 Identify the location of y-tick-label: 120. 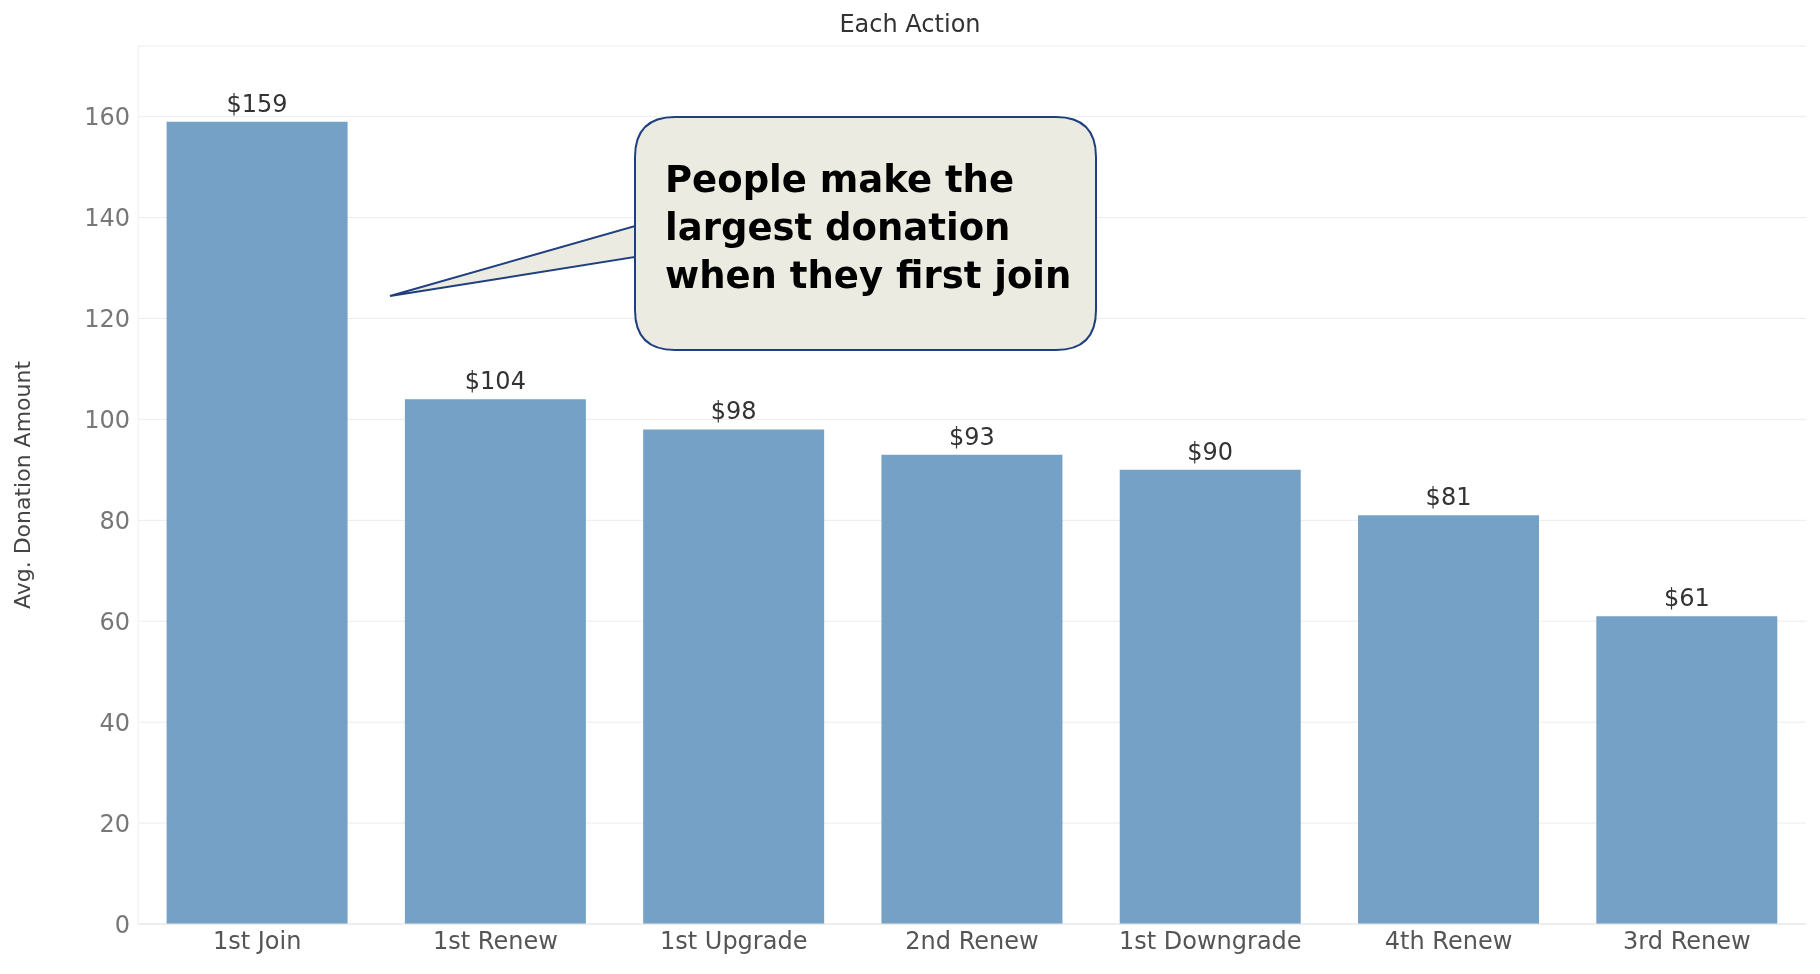
(107, 319).